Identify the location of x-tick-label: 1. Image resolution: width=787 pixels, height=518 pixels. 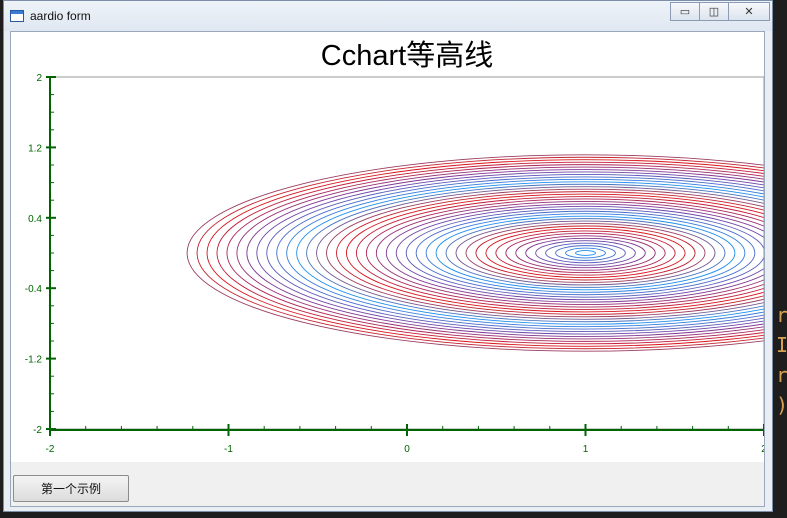
(586, 449).